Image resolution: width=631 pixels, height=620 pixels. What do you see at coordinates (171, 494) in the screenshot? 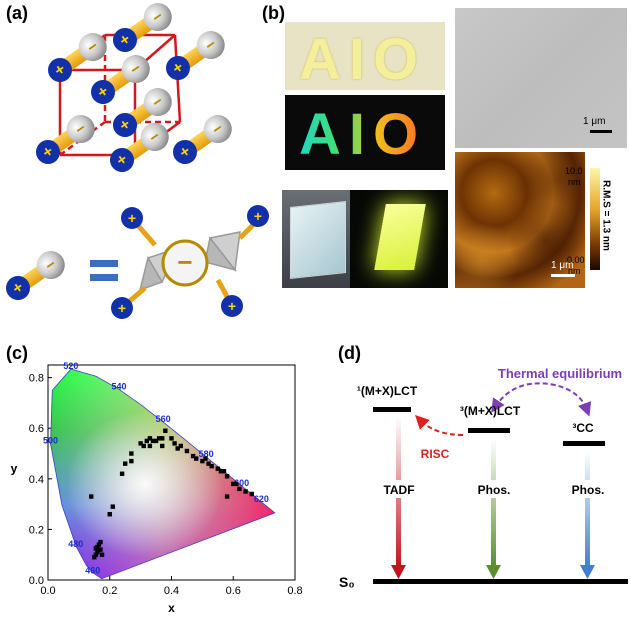
I see `cie-data-points` at bounding box center [171, 494].